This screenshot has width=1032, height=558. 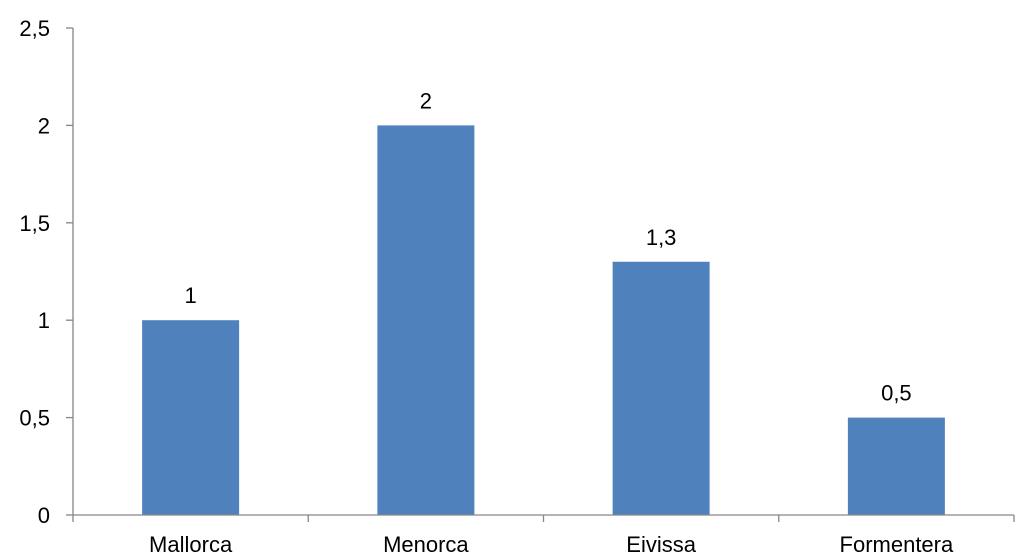 I want to click on x-ticks-group: Mallorca Menorca Eivissa Formentera, so click(x=543, y=536).